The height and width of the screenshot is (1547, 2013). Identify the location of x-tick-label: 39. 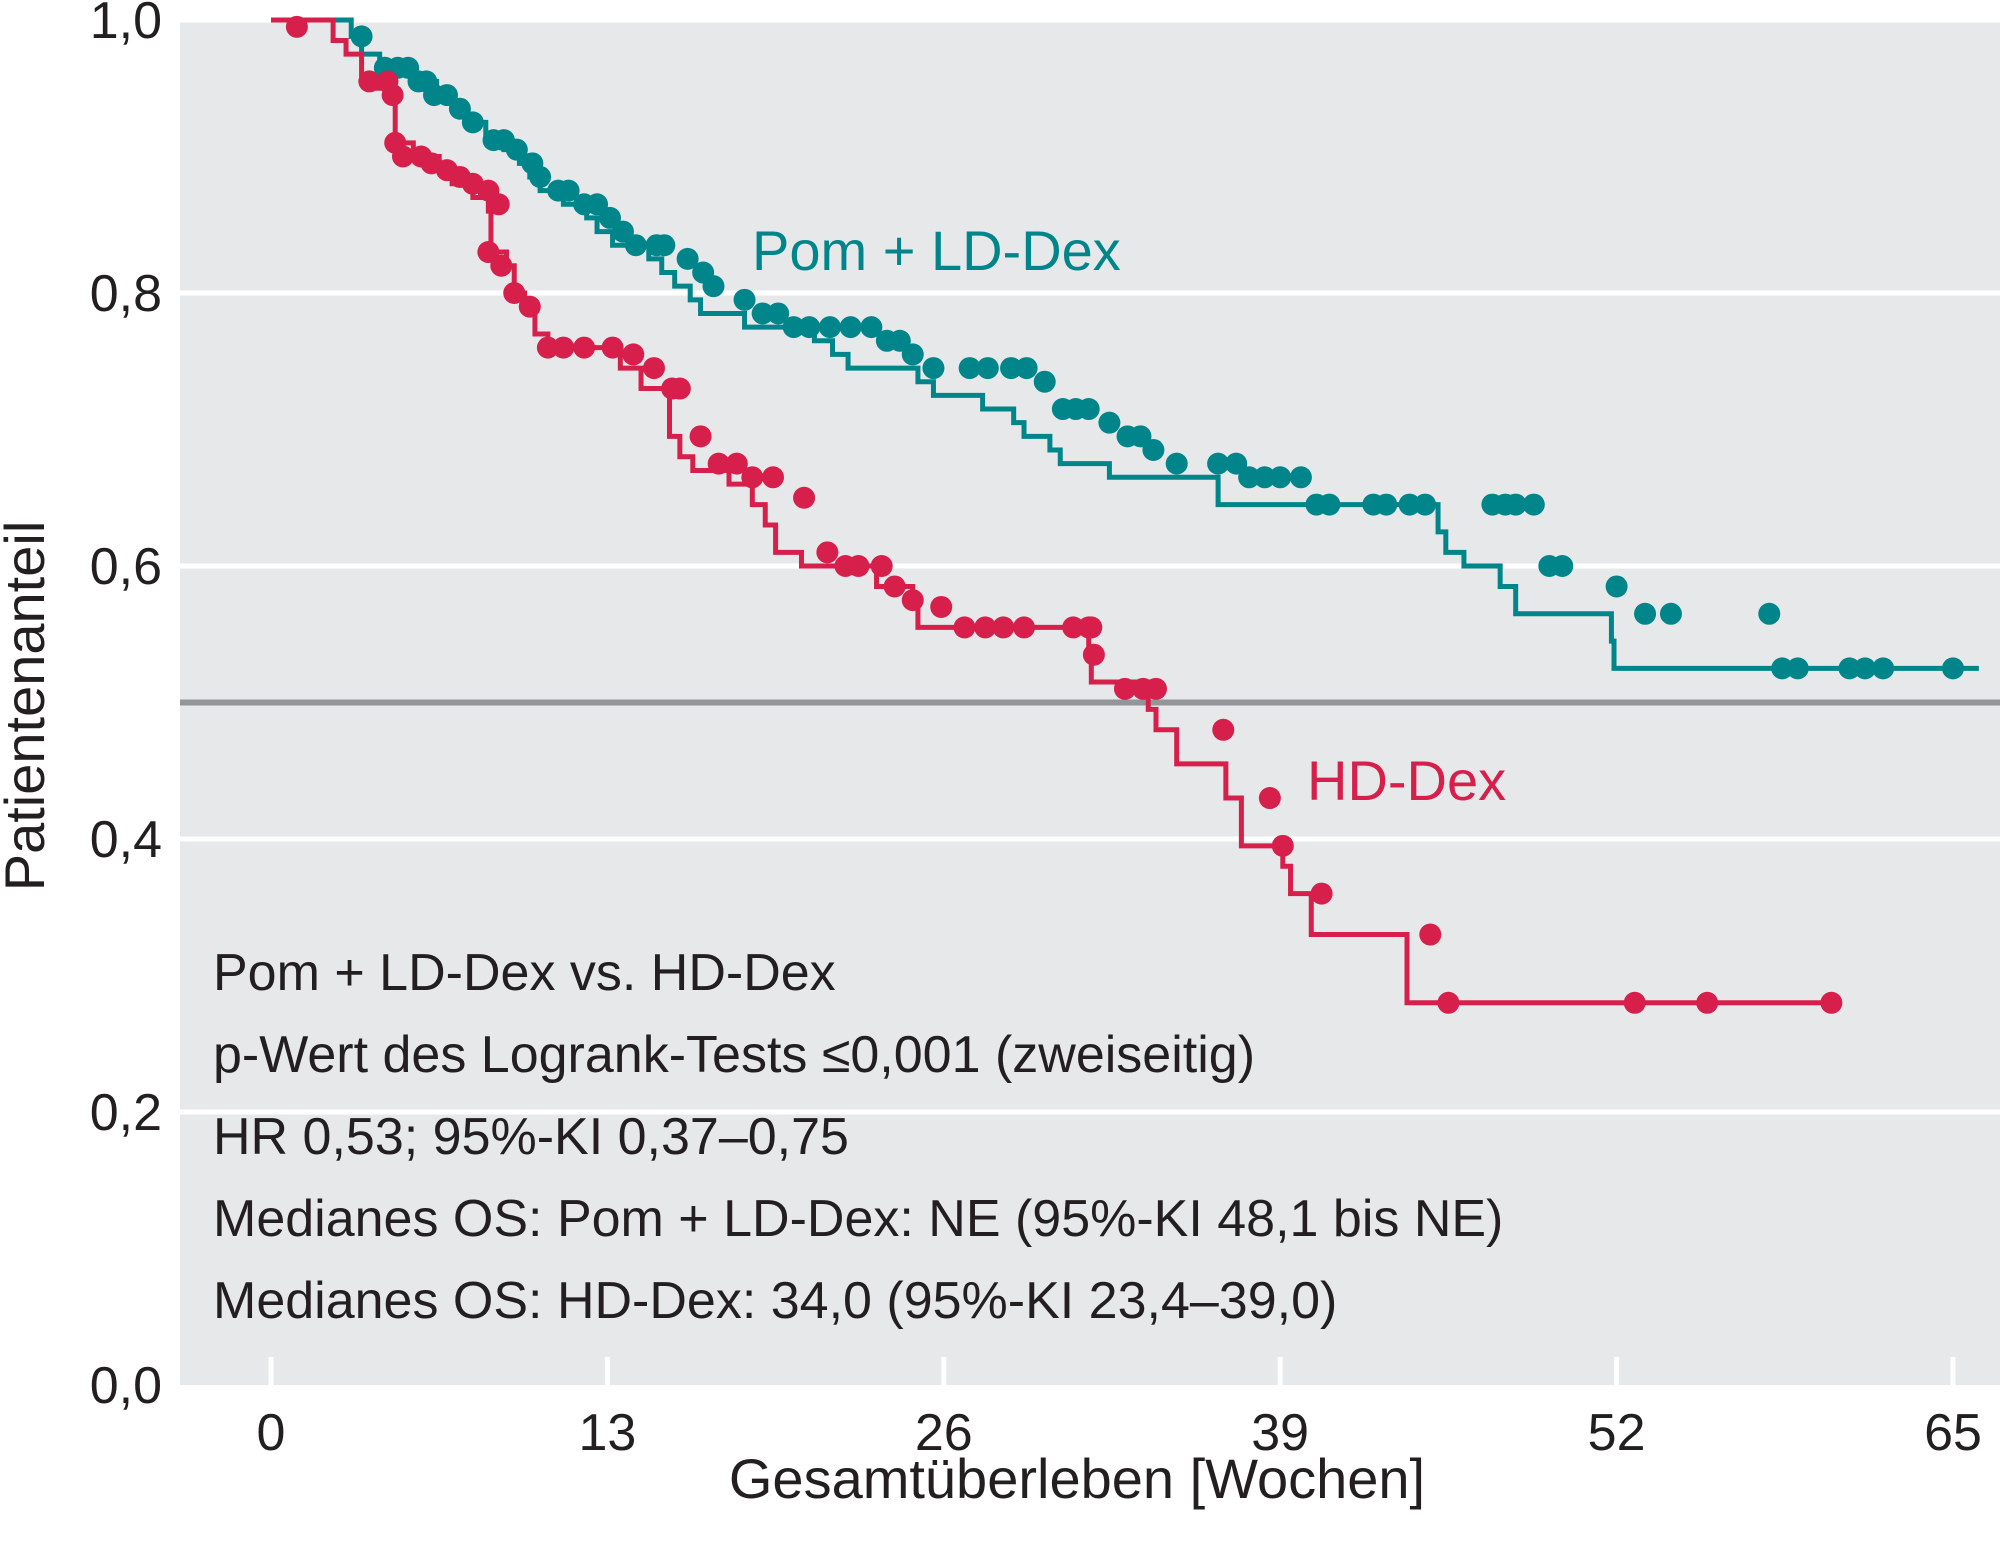
(1280, 1433).